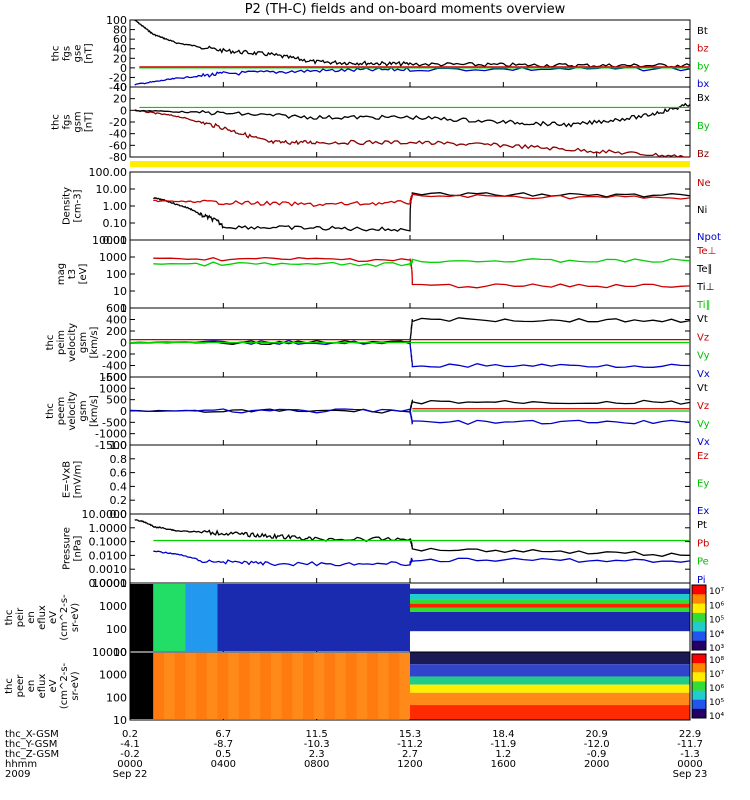 This screenshot has width=750, height=800. What do you see at coordinates (223, 764) in the screenshot?
I see `x-column-value: 0400` at bounding box center [223, 764].